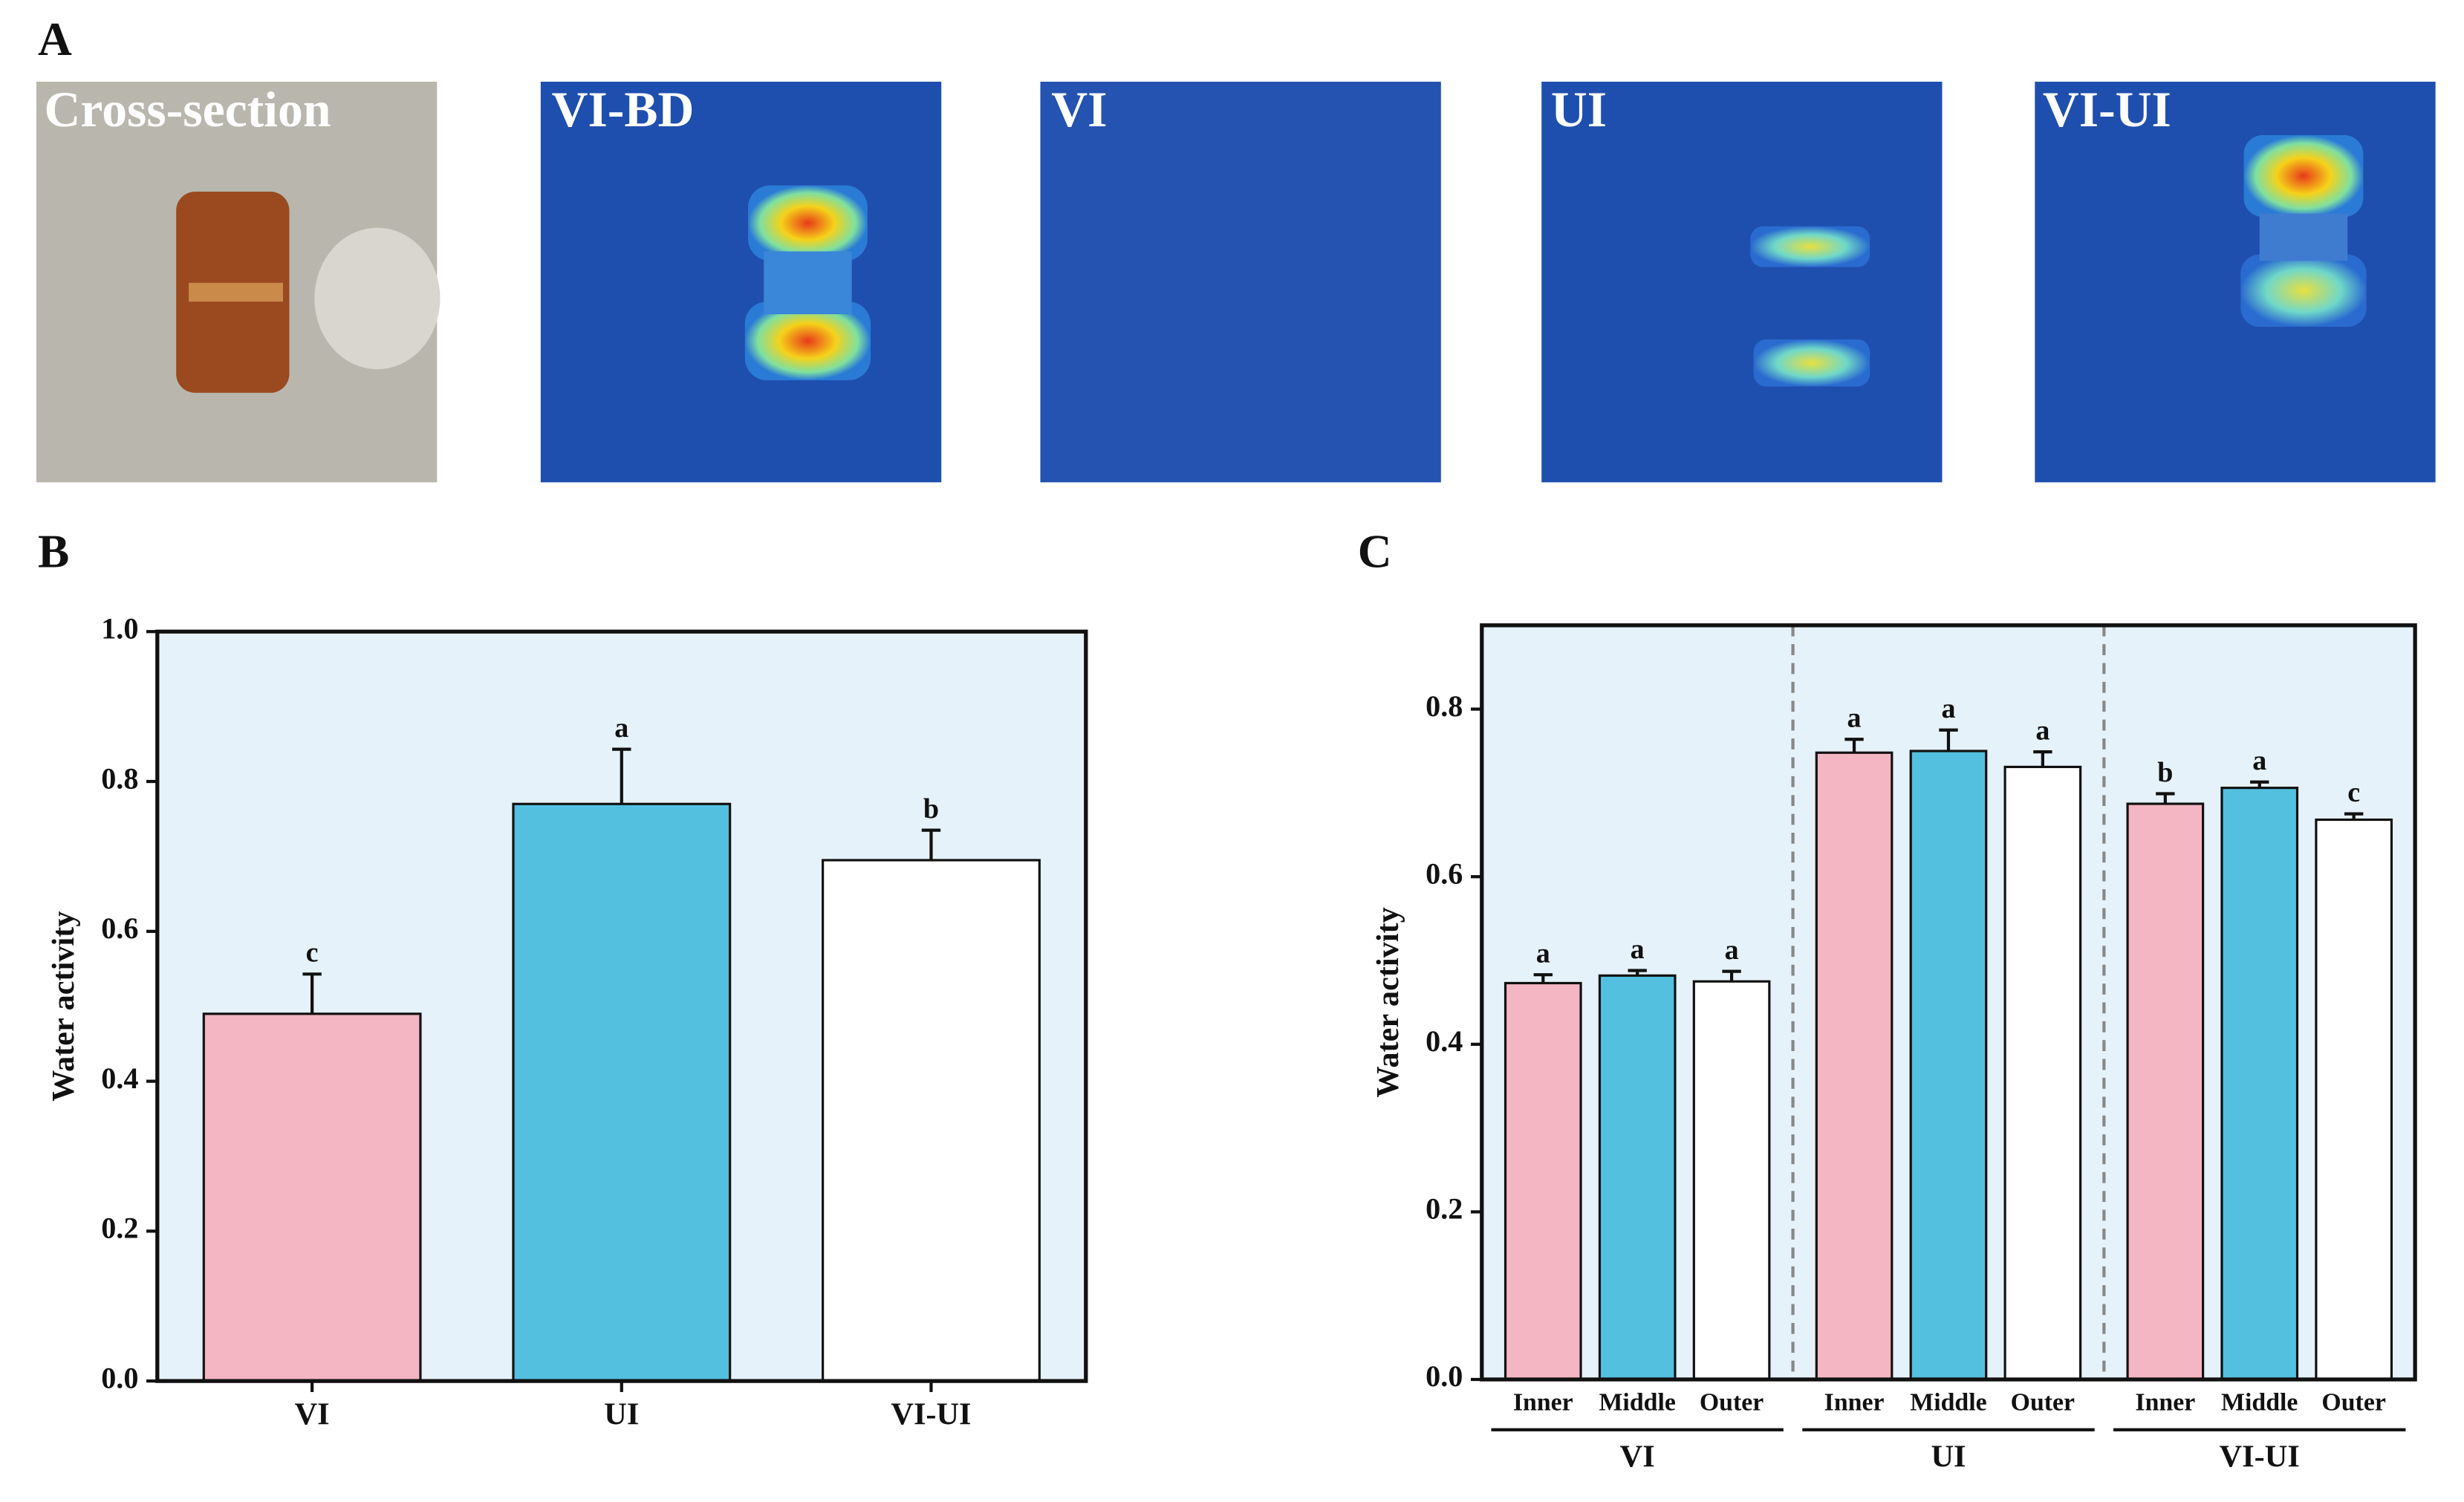 The height and width of the screenshot is (1502, 2464). What do you see at coordinates (2235, 282) in the screenshot?
I see `image-vi-ui` at bounding box center [2235, 282].